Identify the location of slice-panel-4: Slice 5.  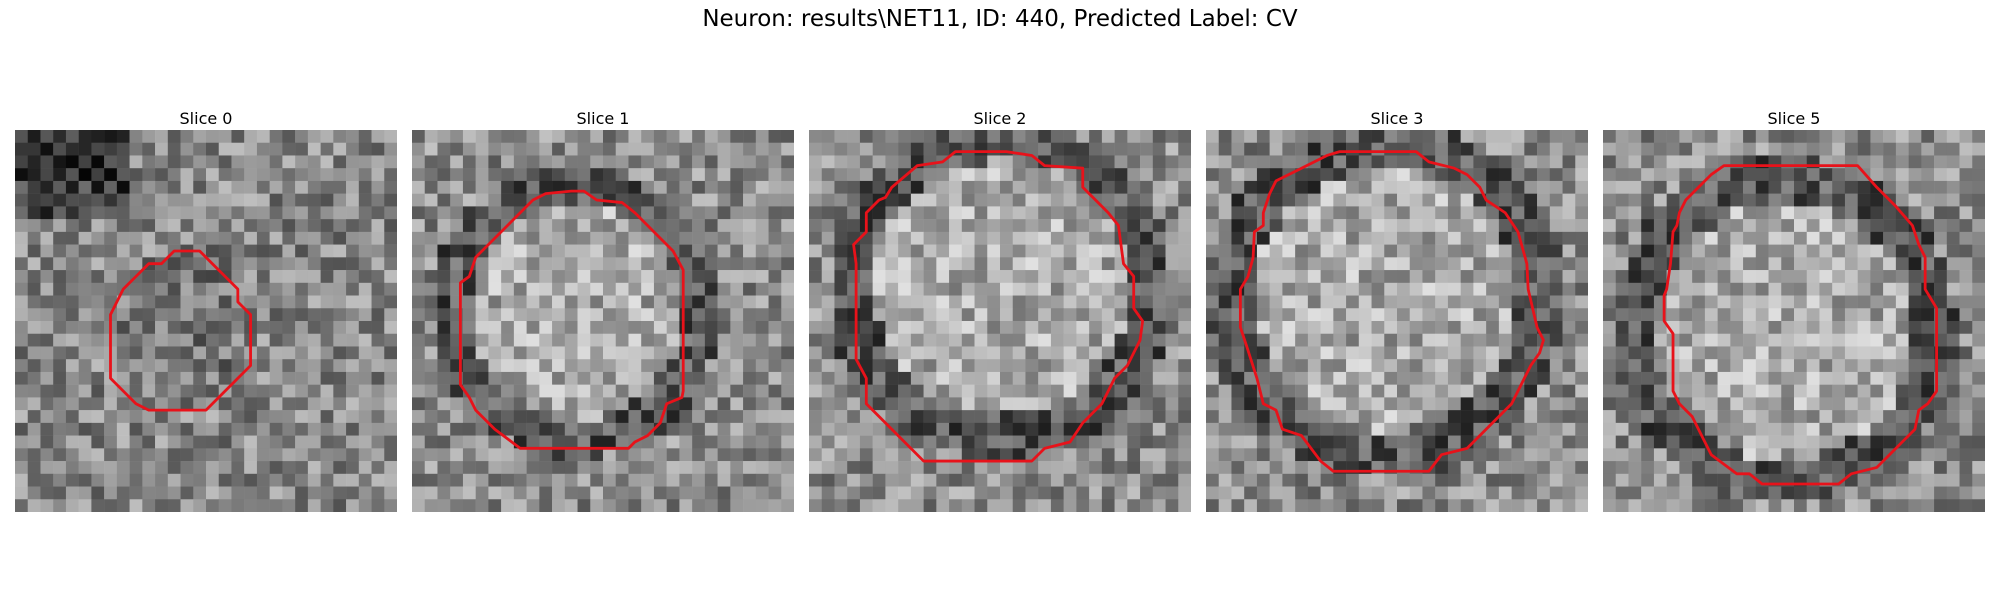
(1794, 310).